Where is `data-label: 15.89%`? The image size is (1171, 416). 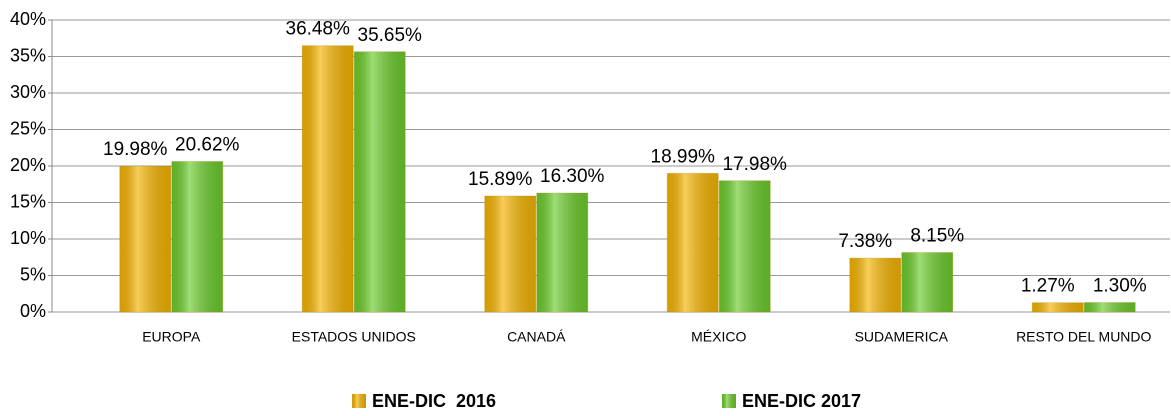
data-label: 15.89% is located at coordinates (500, 179).